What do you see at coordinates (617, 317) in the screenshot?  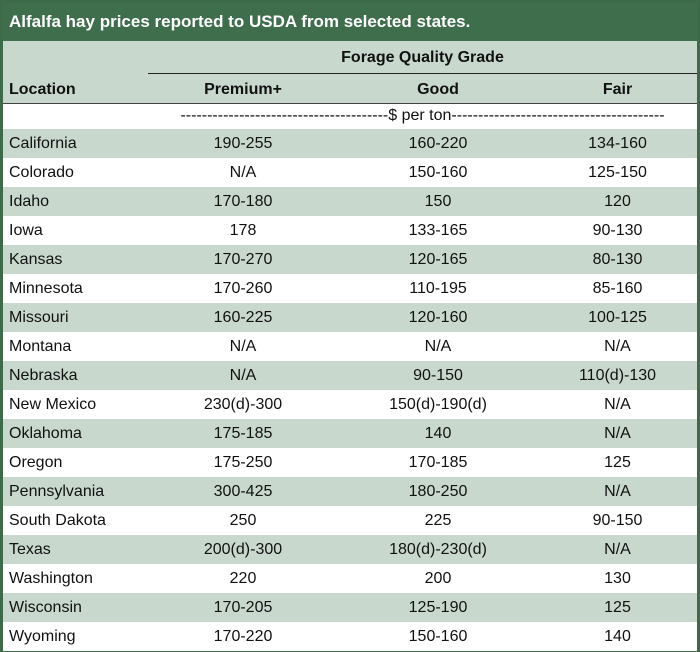 I see `fair-cell: 100-125` at bounding box center [617, 317].